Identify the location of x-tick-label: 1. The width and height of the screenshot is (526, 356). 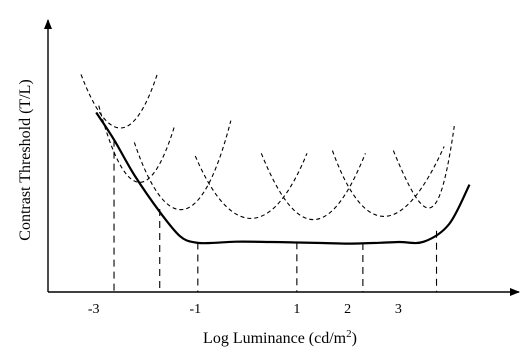
(296, 309).